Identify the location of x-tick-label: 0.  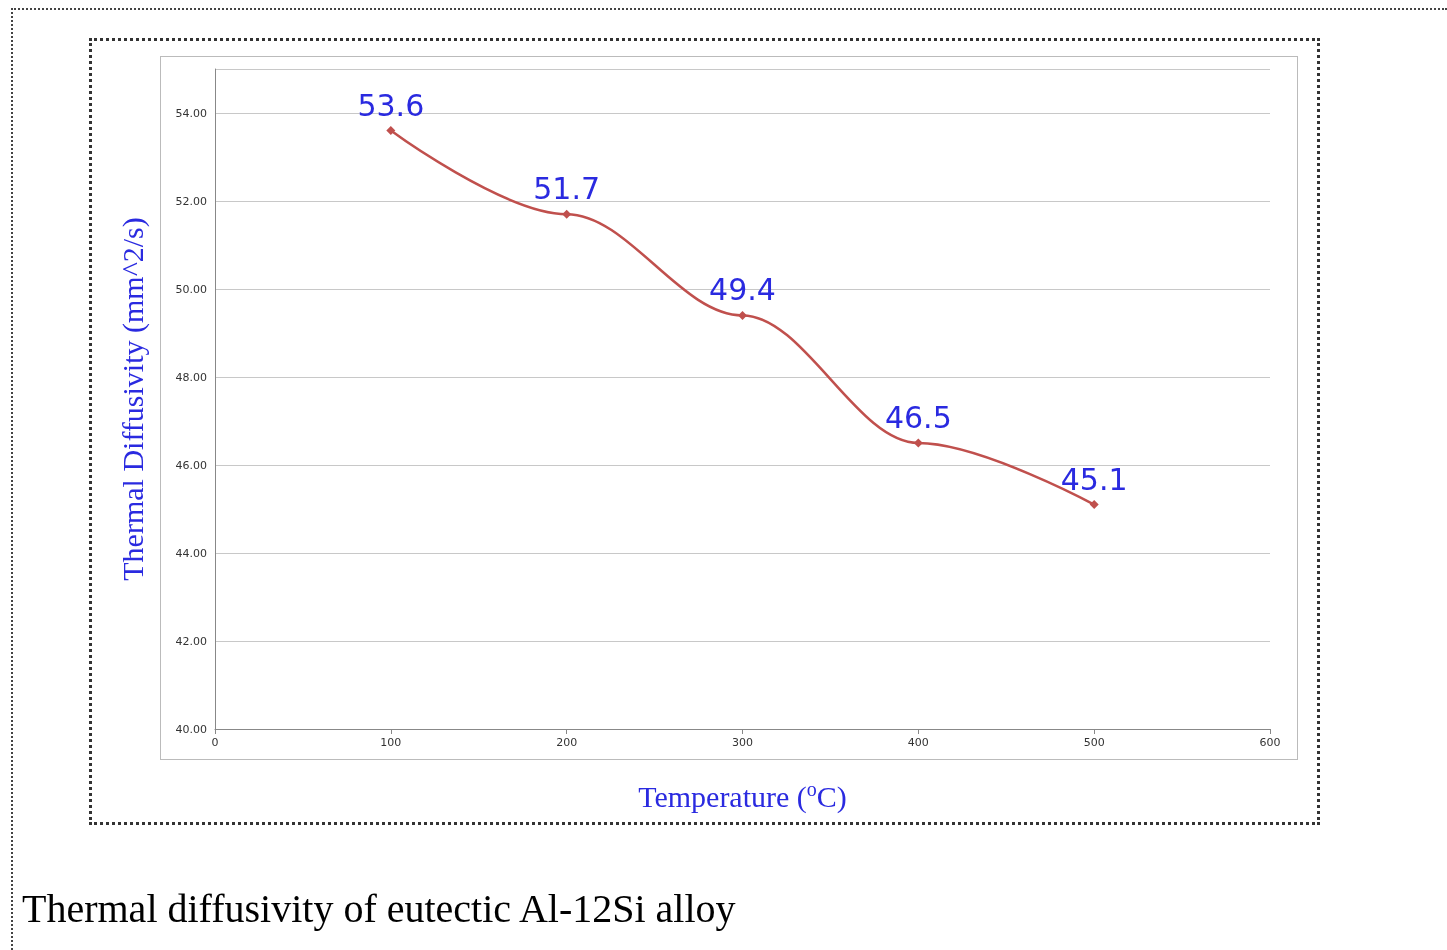
(215, 742).